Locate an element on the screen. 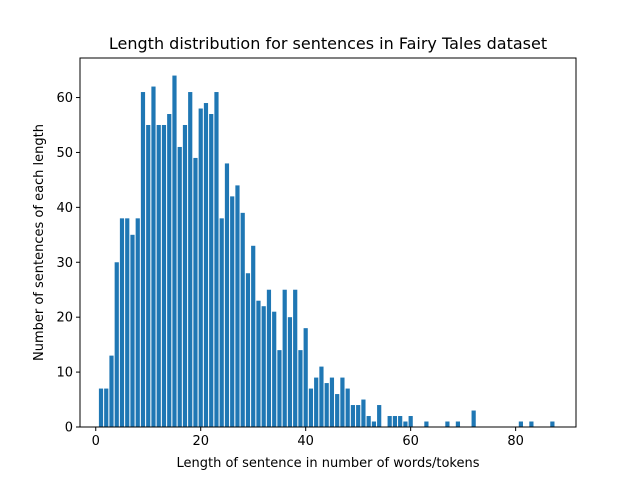 The image size is (640, 480). y-tick-label: 40 is located at coordinates (64, 208).